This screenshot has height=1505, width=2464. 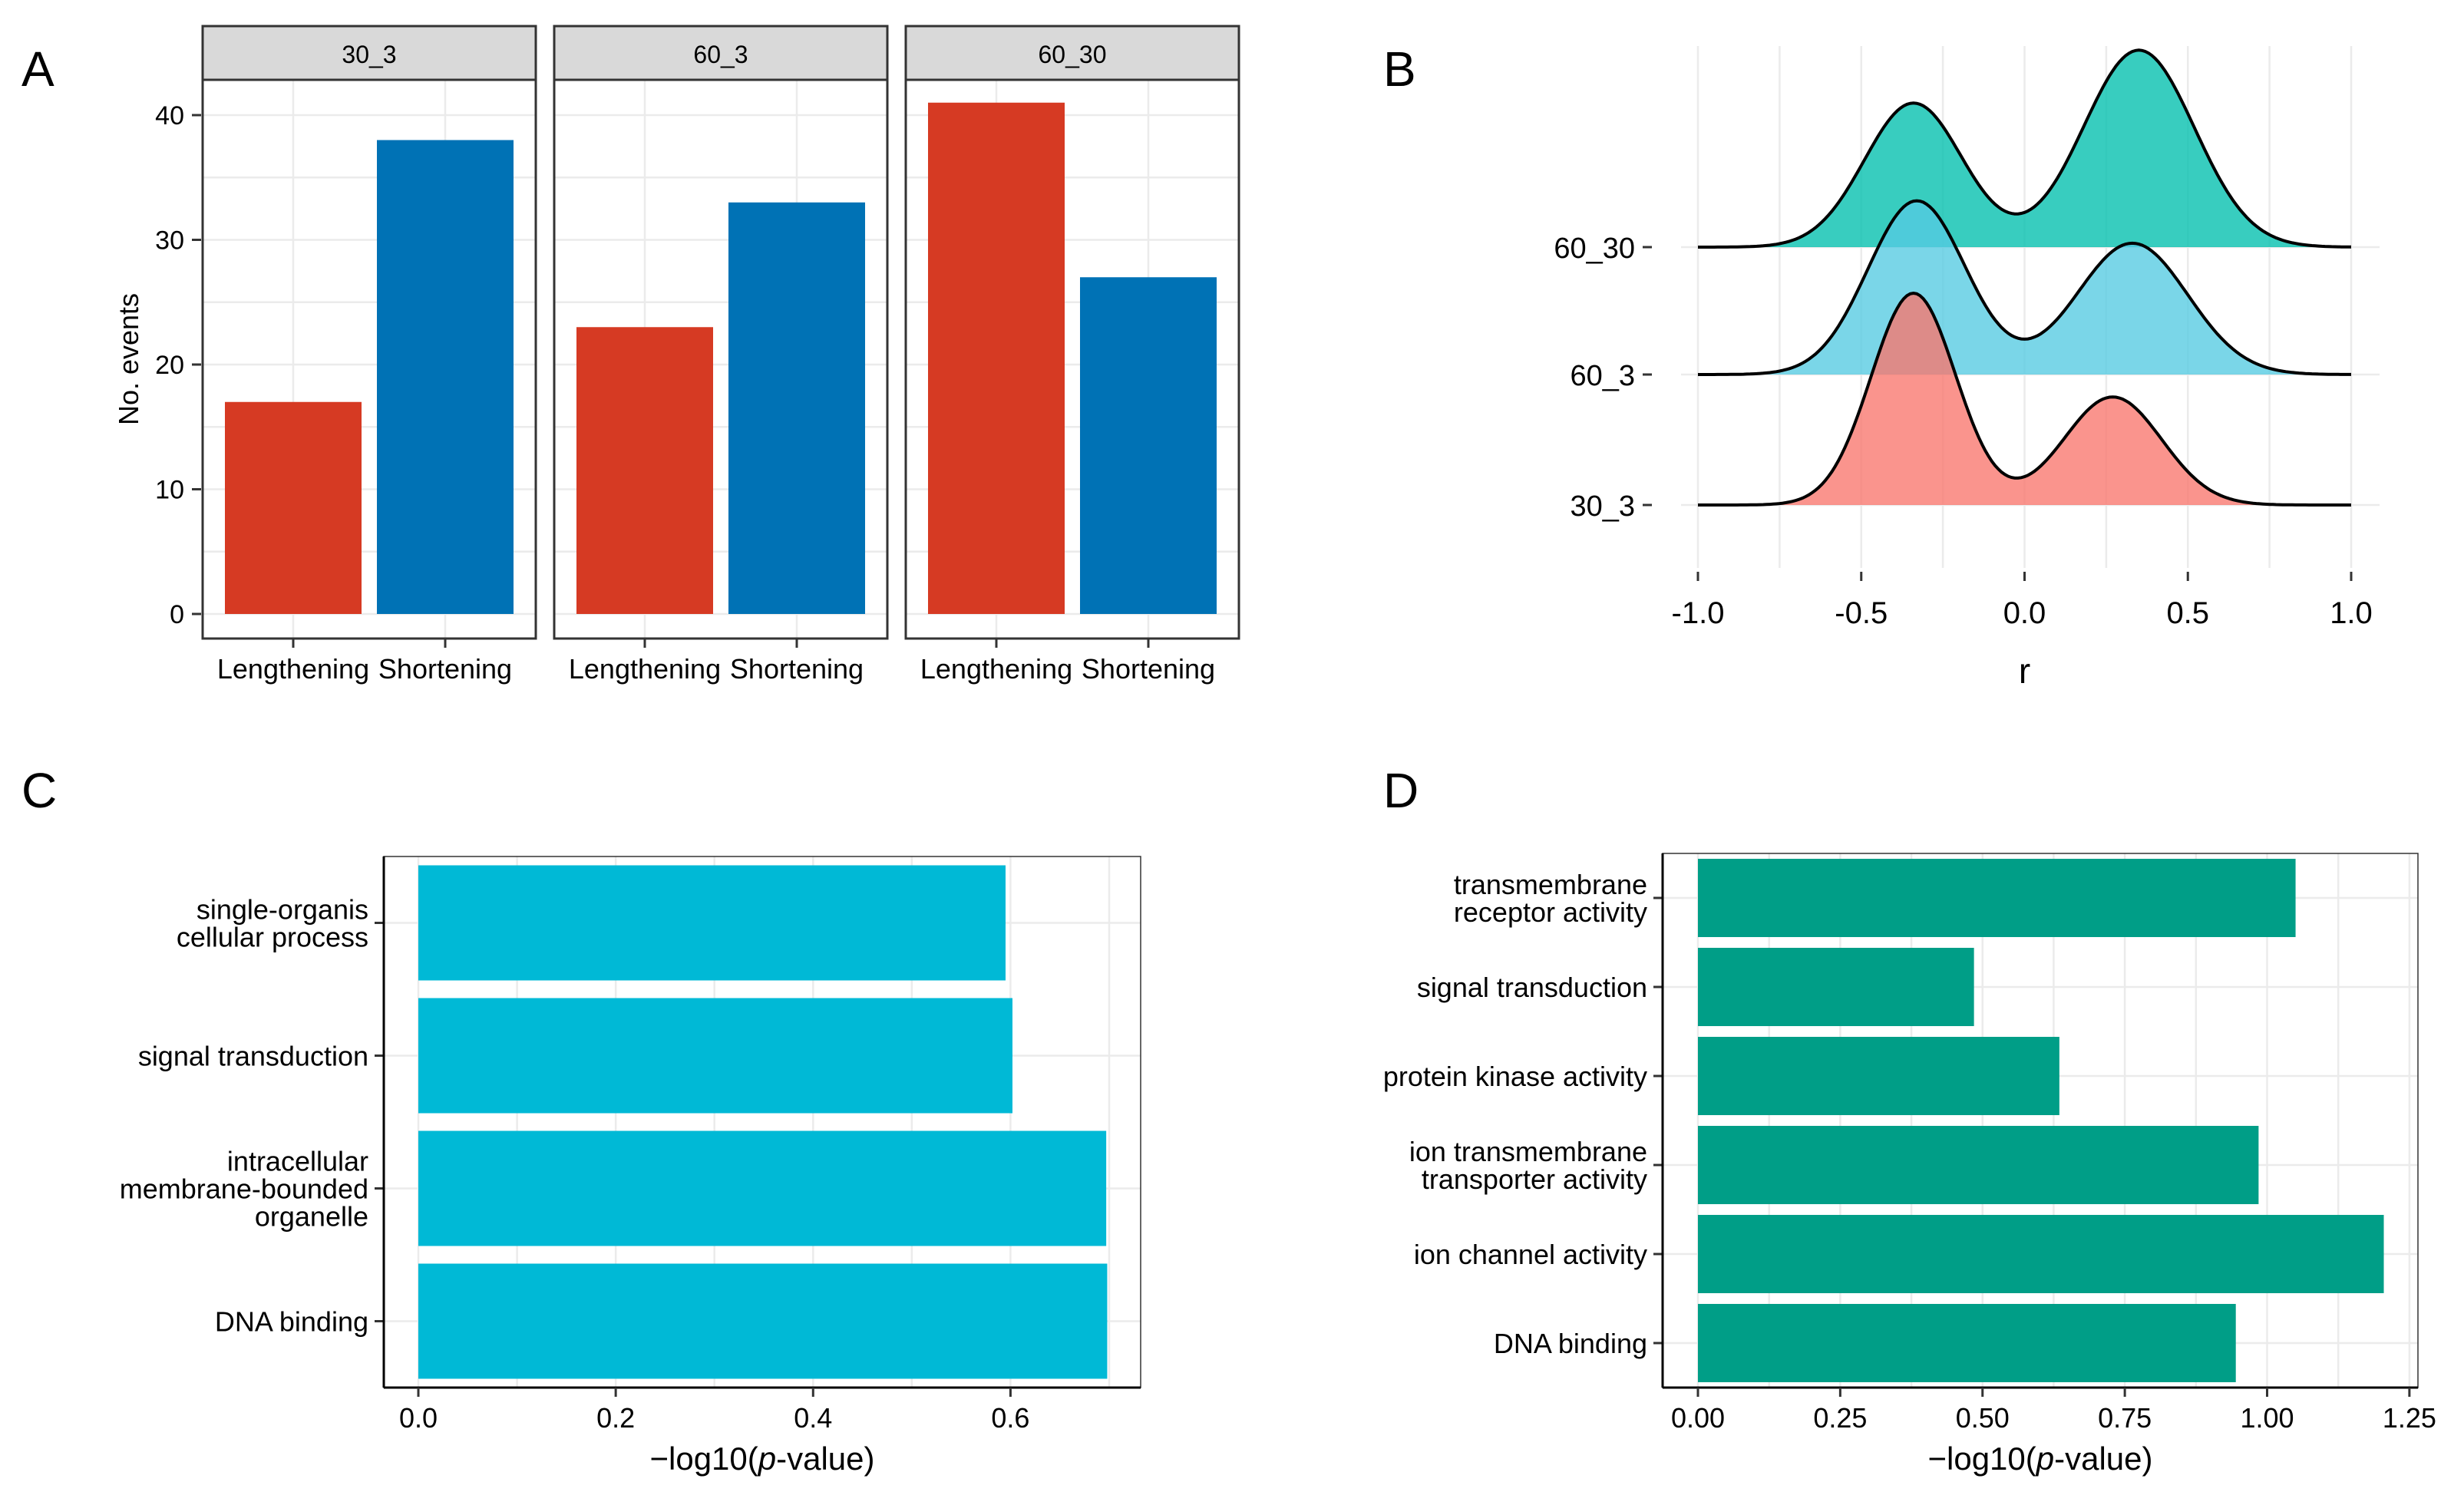 I want to click on y-tick-label: 10, so click(x=169, y=490).